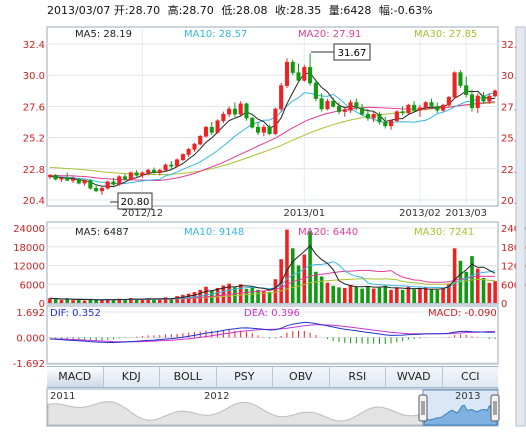 The width and height of the screenshot is (526, 433). Describe the element at coordinates (132, 377) in the screenshot. I see `tab-kdj: KDJ` at that location.